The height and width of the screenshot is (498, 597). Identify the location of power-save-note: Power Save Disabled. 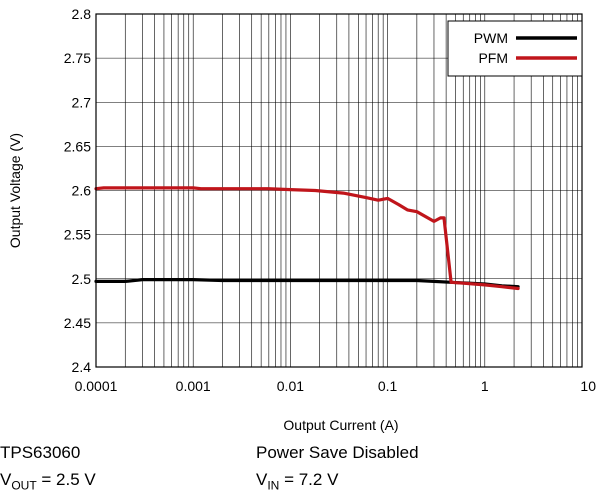
(337, 452).